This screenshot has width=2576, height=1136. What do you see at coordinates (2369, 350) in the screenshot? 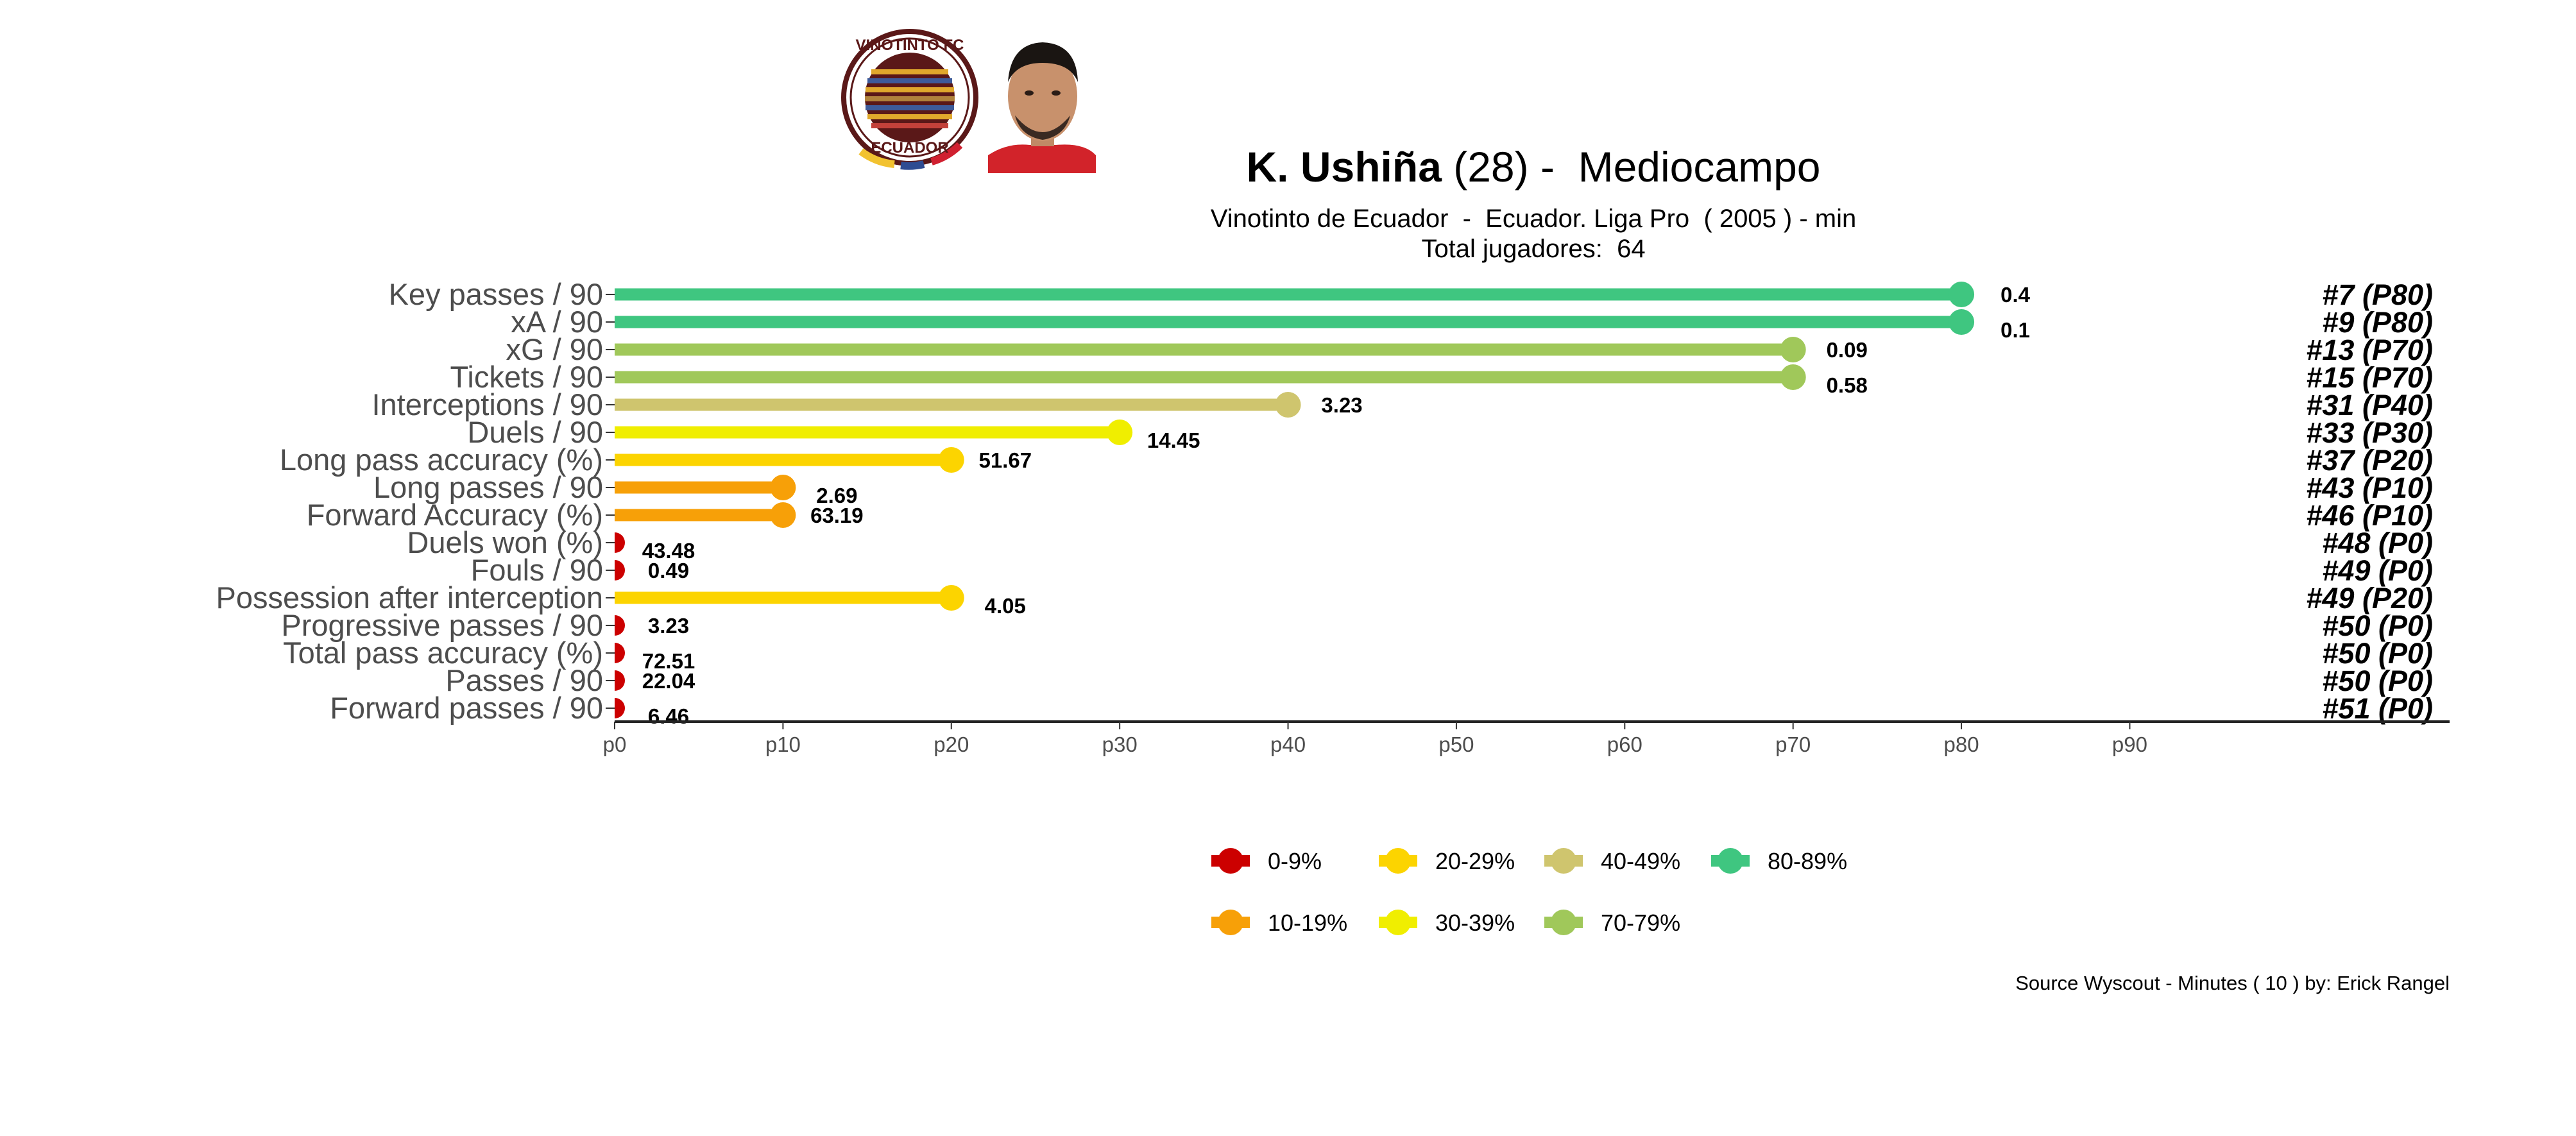
I see `rank-label: #13 (P70)` at bounding box center [2369, 350].